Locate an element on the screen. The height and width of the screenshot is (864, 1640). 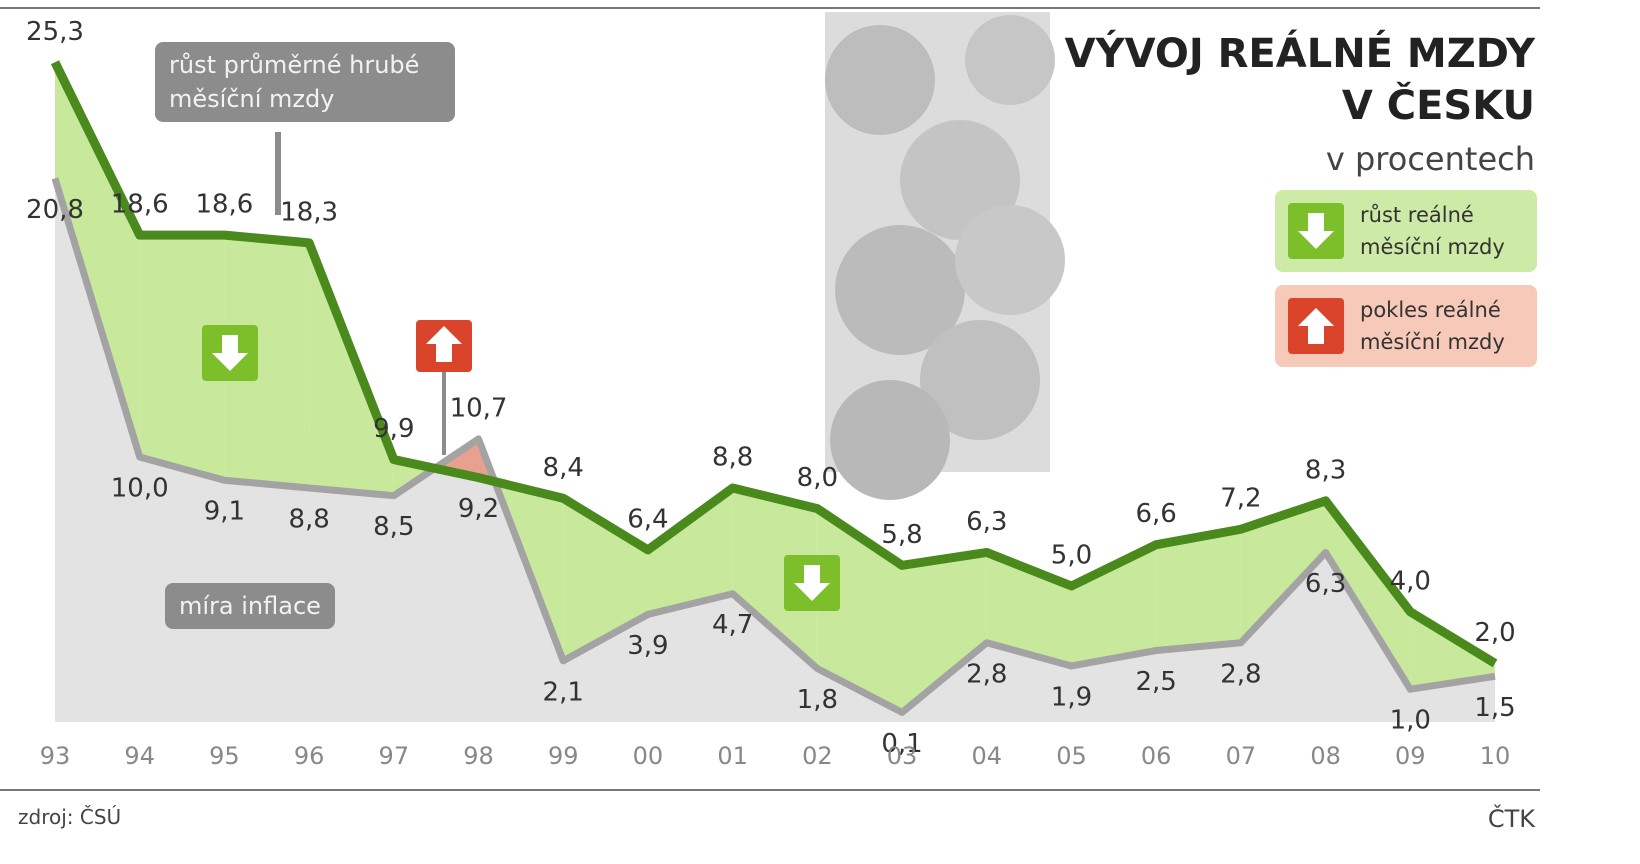
x-tick-label: 09 is located at coordinates (1410, 756).